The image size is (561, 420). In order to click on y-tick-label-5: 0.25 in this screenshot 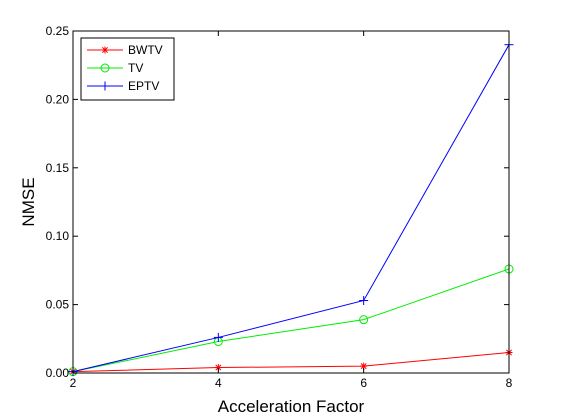, I will do `click(58, 31)`.